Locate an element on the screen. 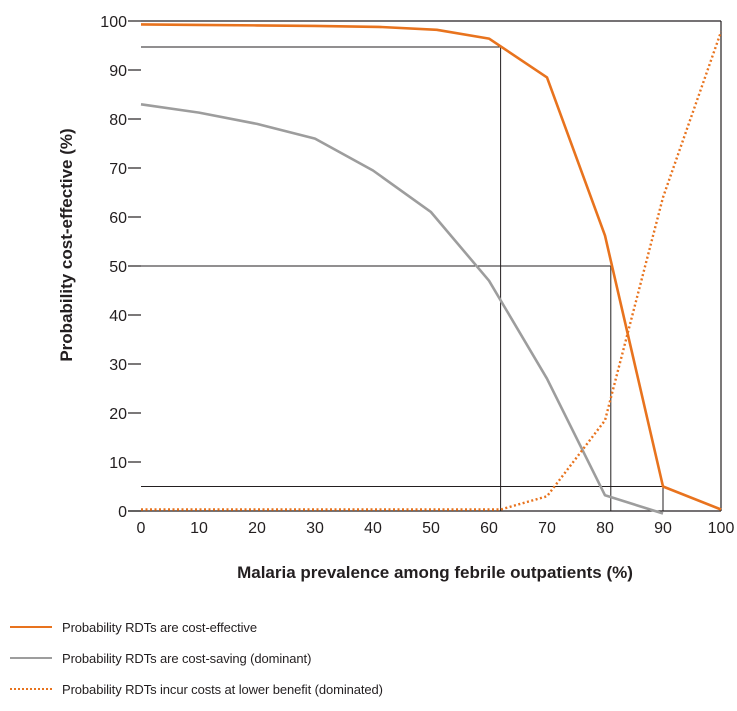 Image resolution: width=737 pixels, height=711 pixels. y-tick-label: 50 is located at coordinates (118, 267).